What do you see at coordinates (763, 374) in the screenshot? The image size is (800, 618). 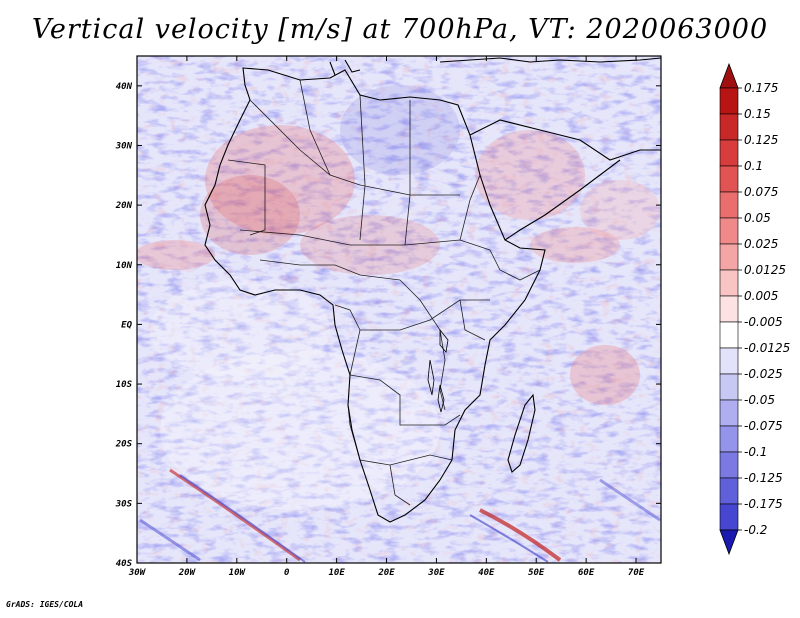 I see `colorbar-label: -0.025` at bounding box center [763, 374].